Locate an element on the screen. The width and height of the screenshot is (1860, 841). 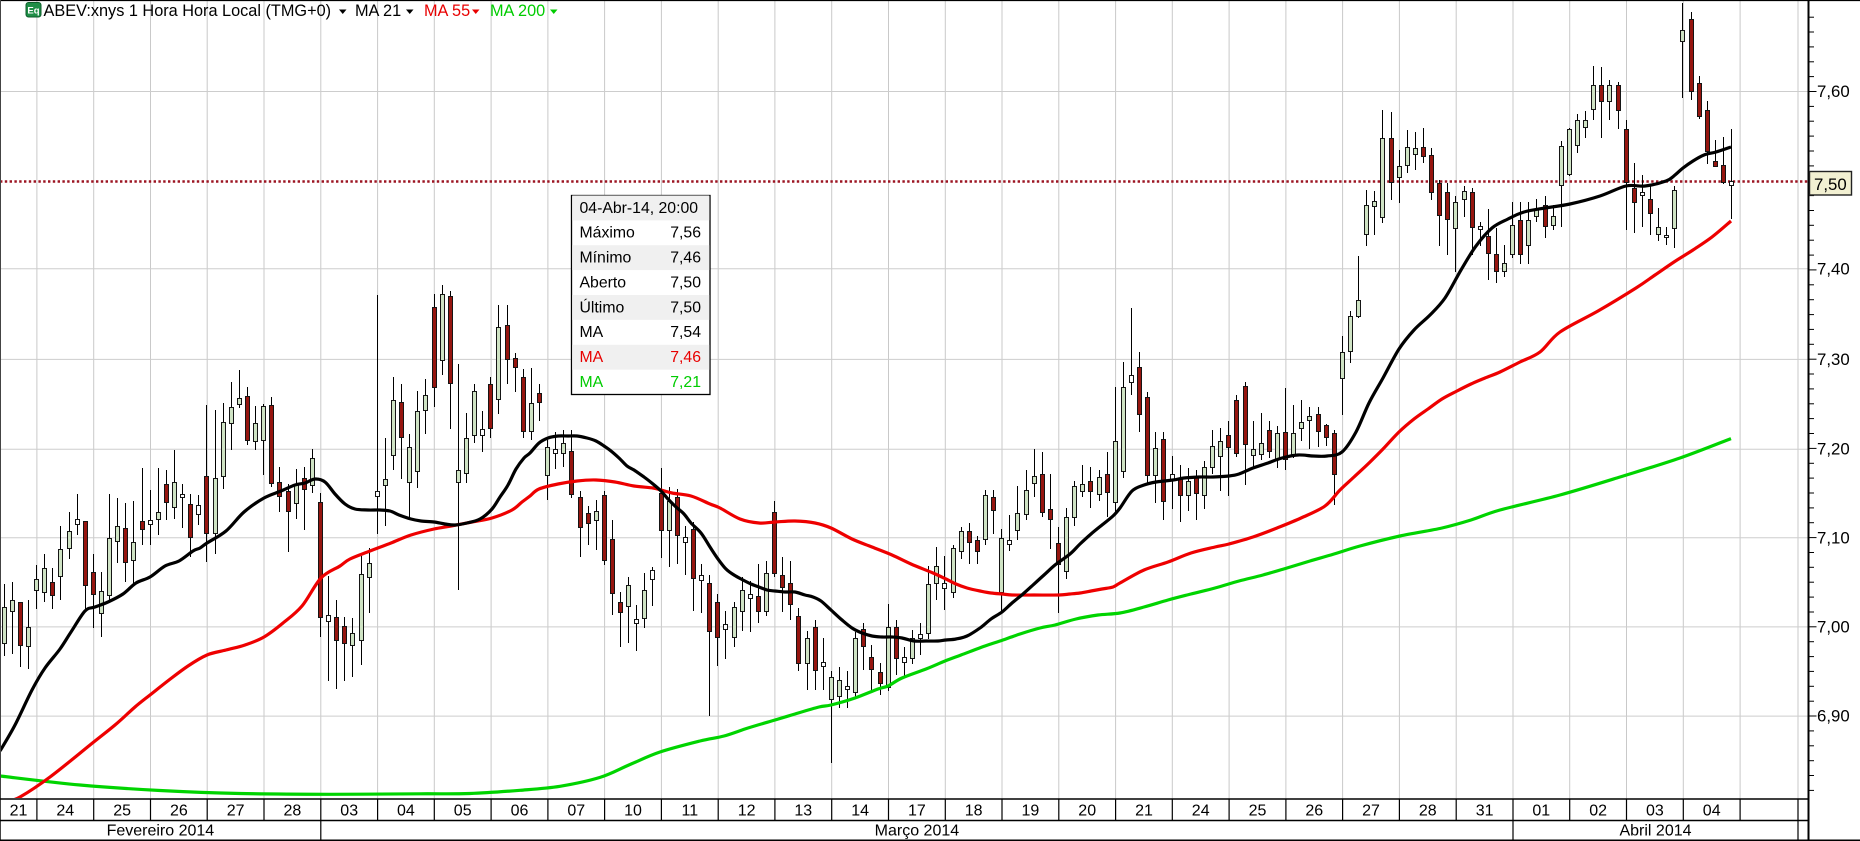
svg-text: 7,20 is located at coordinates (1833, 449).